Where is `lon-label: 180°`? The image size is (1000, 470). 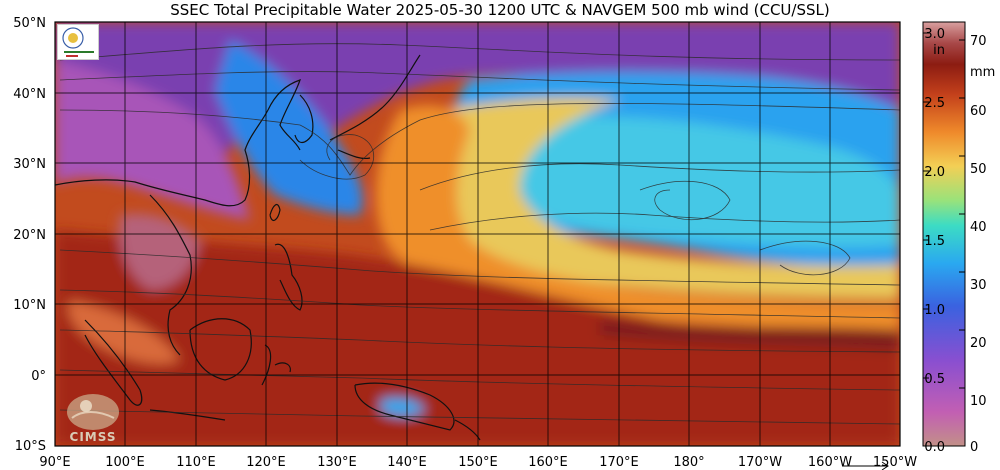
lon-label: 180° is located at coordinates (688, 462).